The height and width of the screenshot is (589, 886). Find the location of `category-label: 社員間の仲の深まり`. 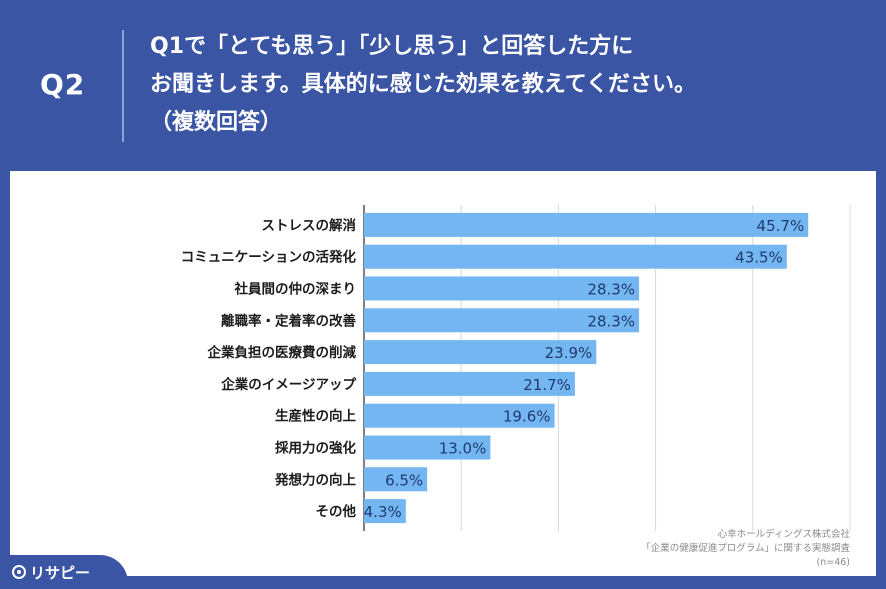

category-label: 社員間の仲の深まり is located at coordinates (295, 289).